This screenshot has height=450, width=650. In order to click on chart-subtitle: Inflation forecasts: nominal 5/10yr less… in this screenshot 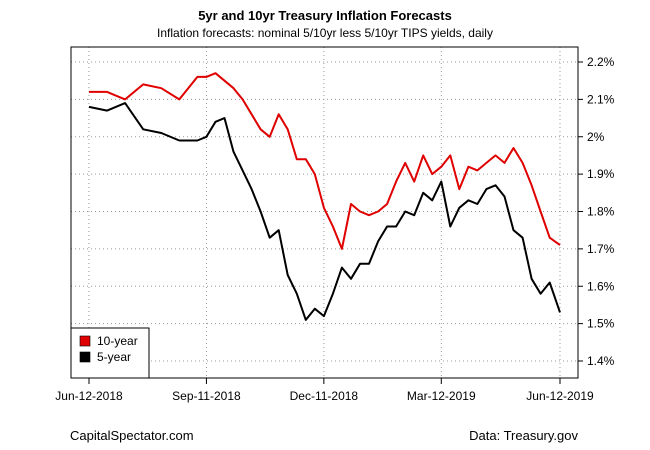, I will do `click(325, 33)`.